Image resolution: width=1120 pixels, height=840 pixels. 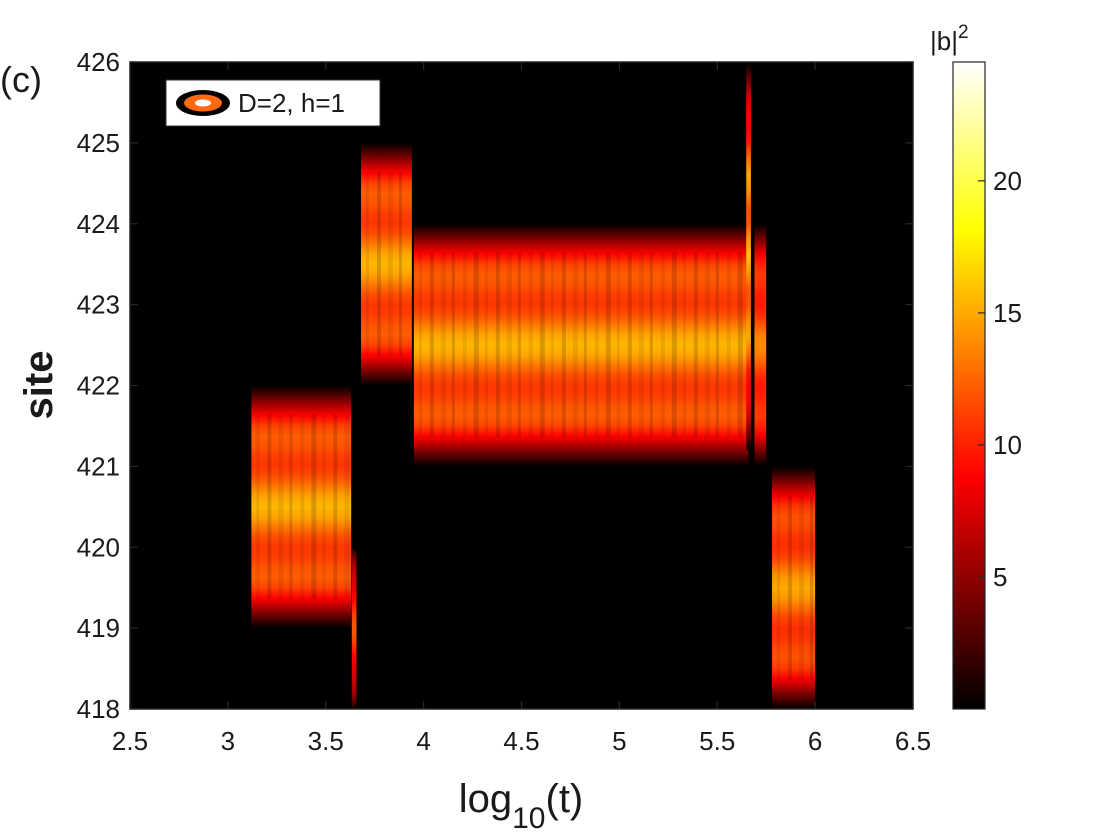 I want to click on y-tick-label: 422, so click(x=98, y=386).